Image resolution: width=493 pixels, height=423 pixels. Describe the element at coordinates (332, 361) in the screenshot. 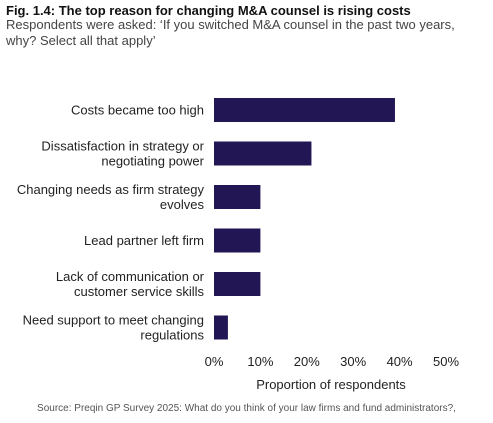

I see `x-axis-ticks: 0% 10% 20% 30% 40% 50%` at that location.